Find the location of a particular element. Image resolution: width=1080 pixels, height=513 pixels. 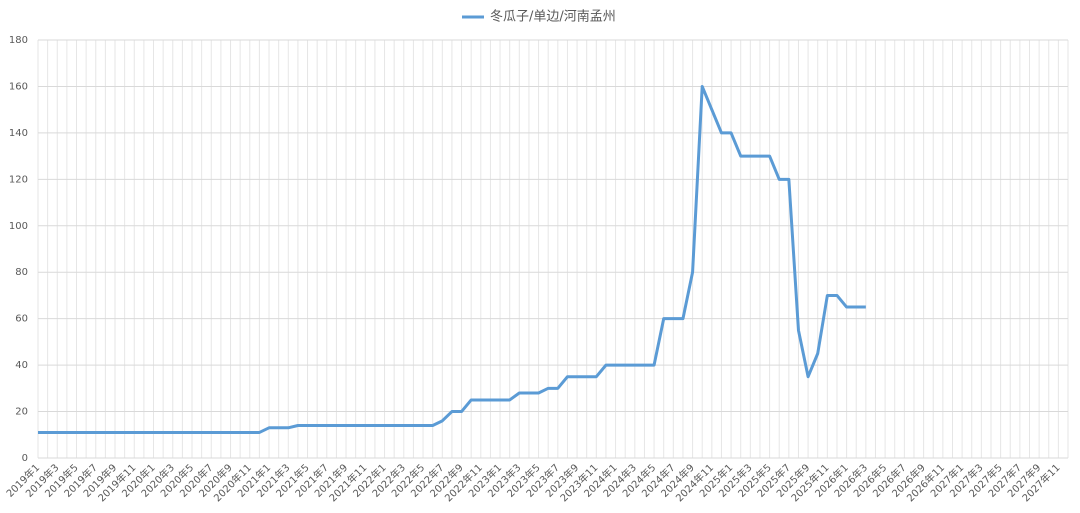

legend-label: 冬瓜子/单边/河南孟州 is located at coordinates (553, 17).